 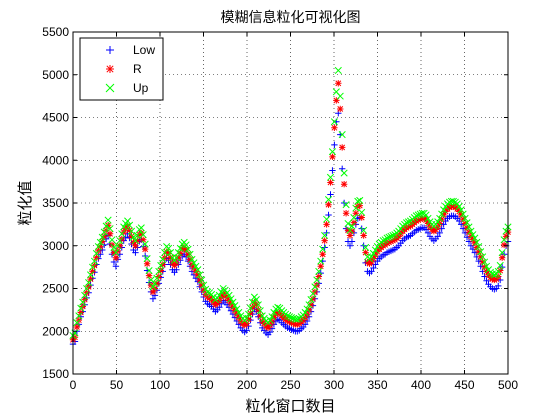 What do you see at coordinates (144, 50) in the screenshot?
I see `legend-label-low: Low` at bounding box center [144, 50].